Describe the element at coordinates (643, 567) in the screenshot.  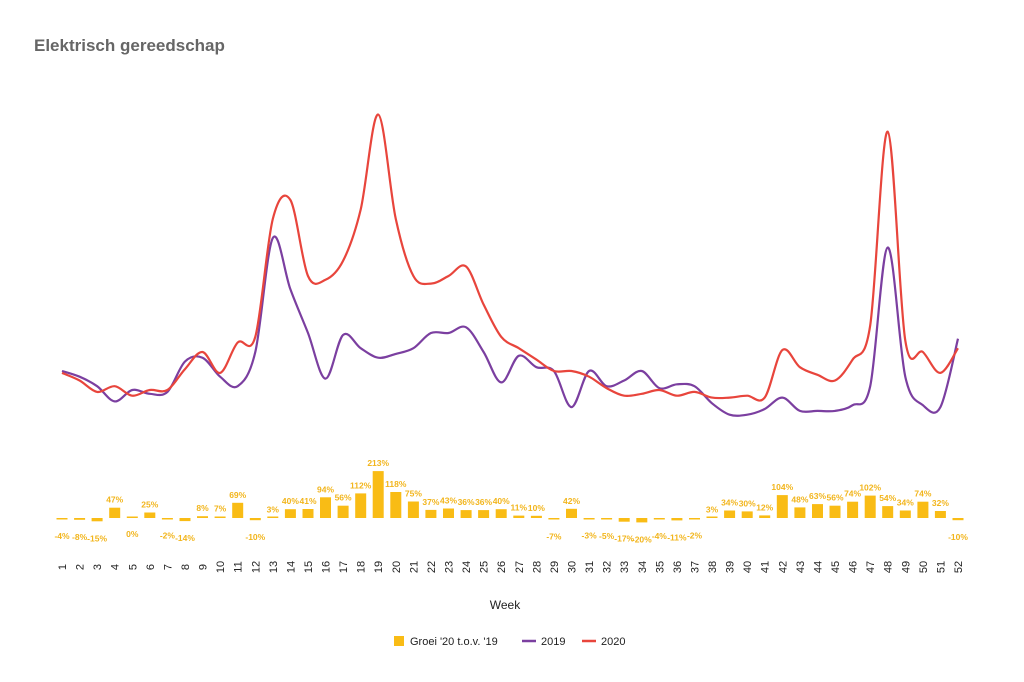
I see `x-tick-label: 34` at that location.